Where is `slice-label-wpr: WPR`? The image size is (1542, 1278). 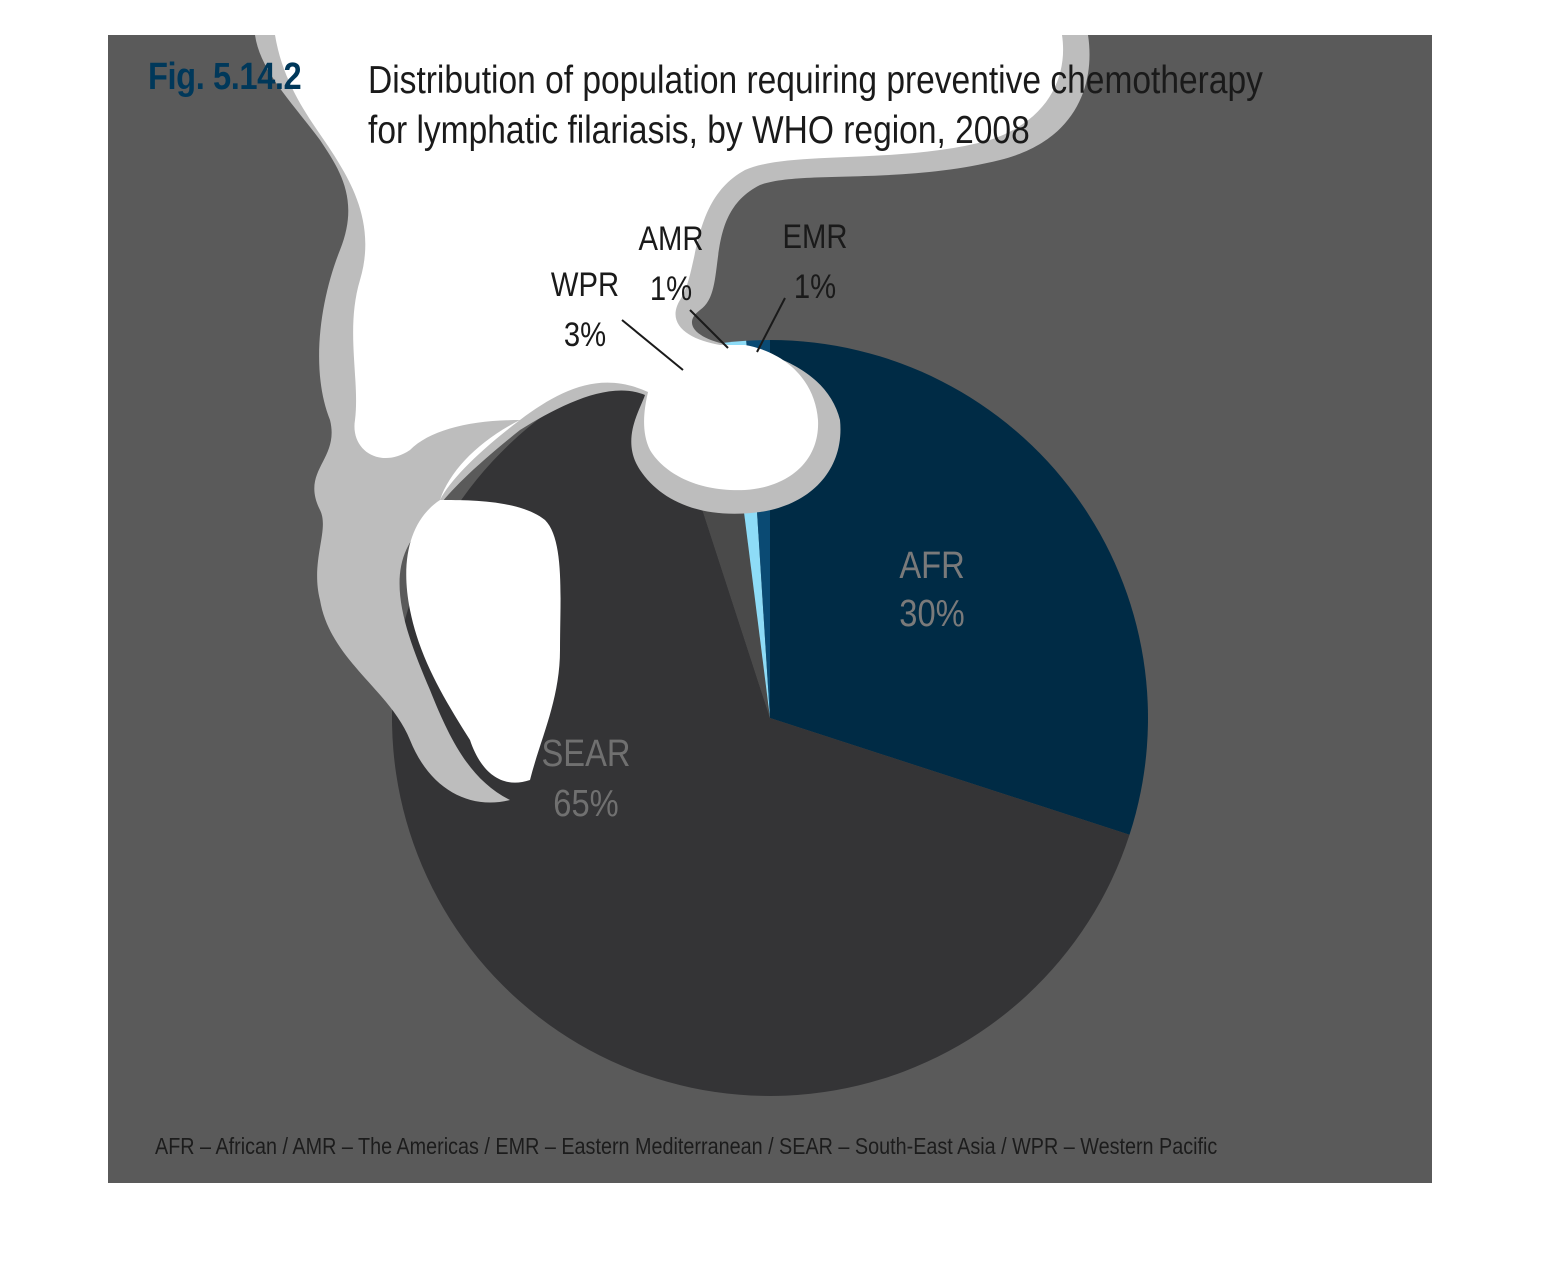 slice-label-wpr: WPR is located at coordinates (585, 284).